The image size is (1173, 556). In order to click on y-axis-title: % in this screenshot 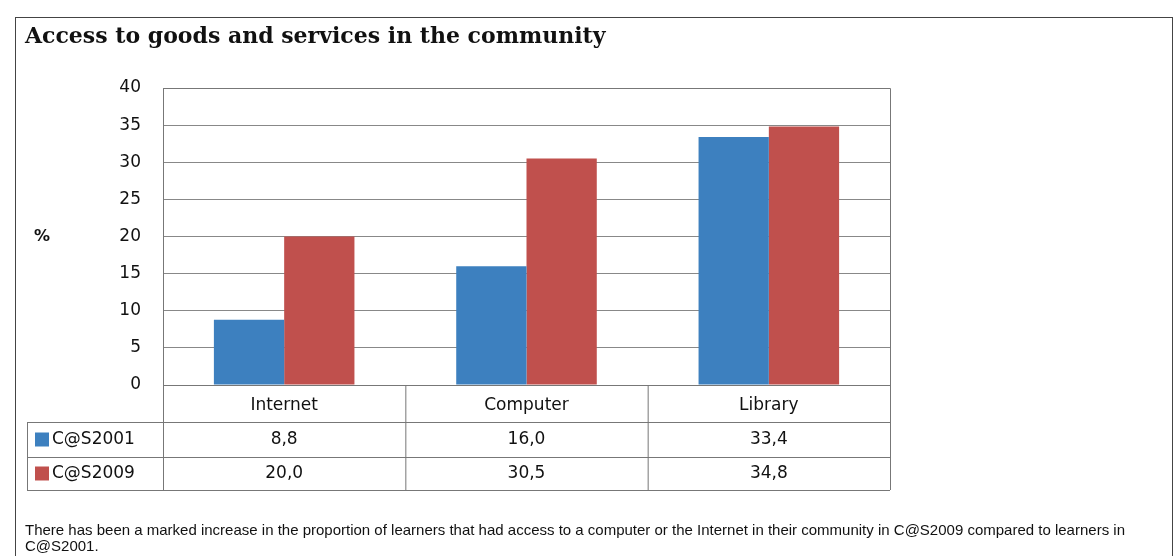, I will do `click(42, 235)`.